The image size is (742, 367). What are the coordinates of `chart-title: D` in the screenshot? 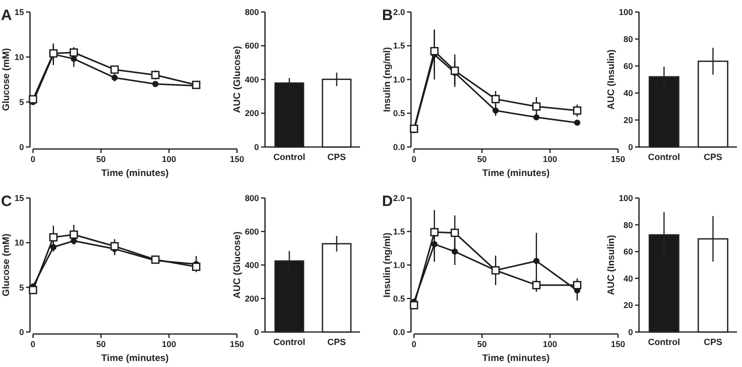 It's located at (387, 201).